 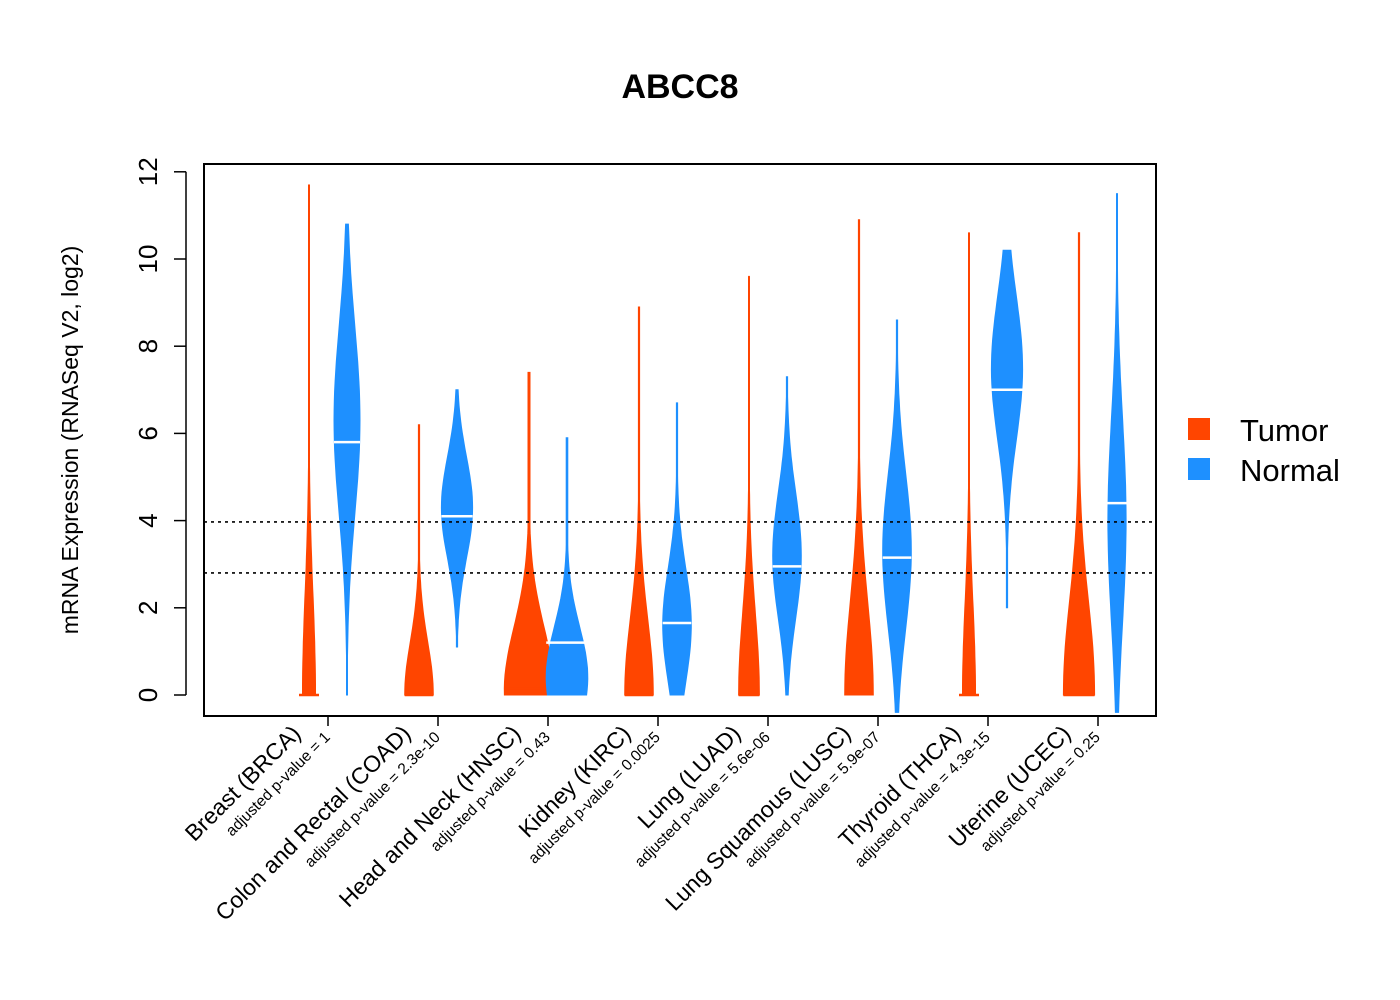 What do you see at coordinates (1264, 450) in the screenshot?
I see `legend: Tumor Normal` at bounding box center [1264, 450].